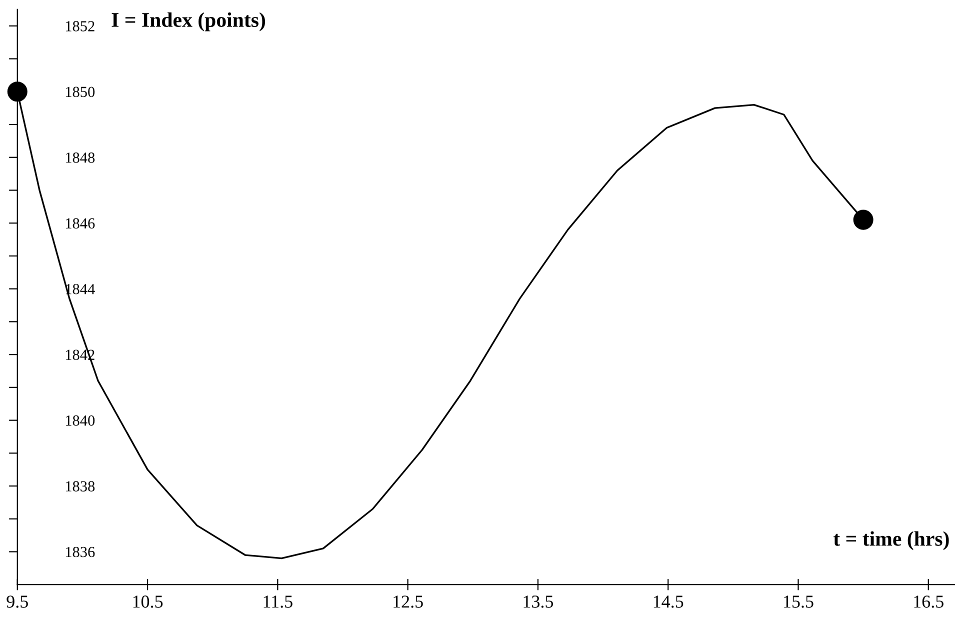  Describe the element at coordinates (80, 552) in the screenshot. I see `y-tick-label: 1836` at that location.